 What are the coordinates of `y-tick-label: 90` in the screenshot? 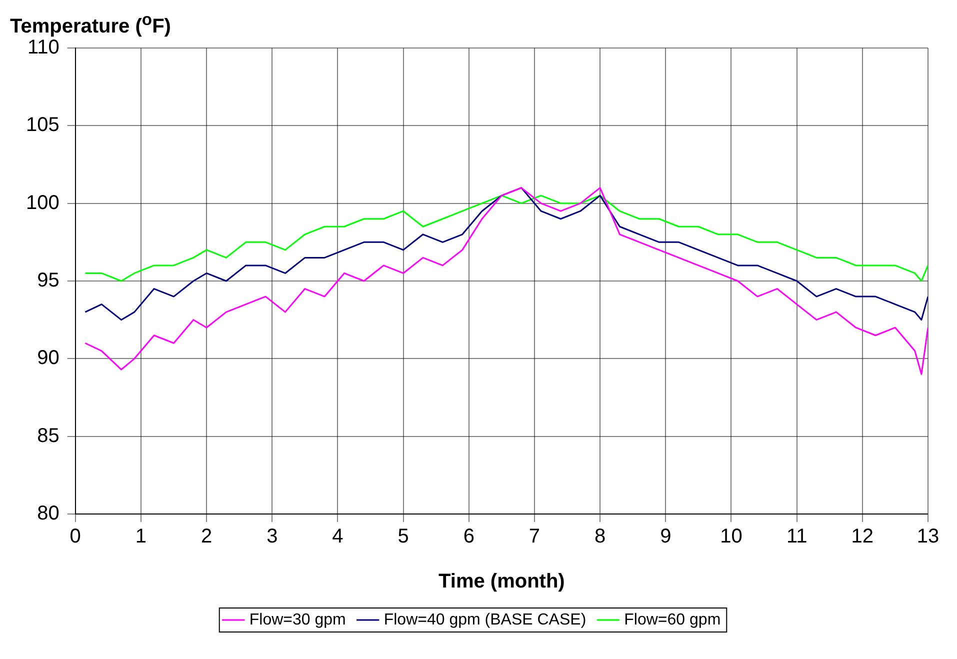 It's located at (48, 358).